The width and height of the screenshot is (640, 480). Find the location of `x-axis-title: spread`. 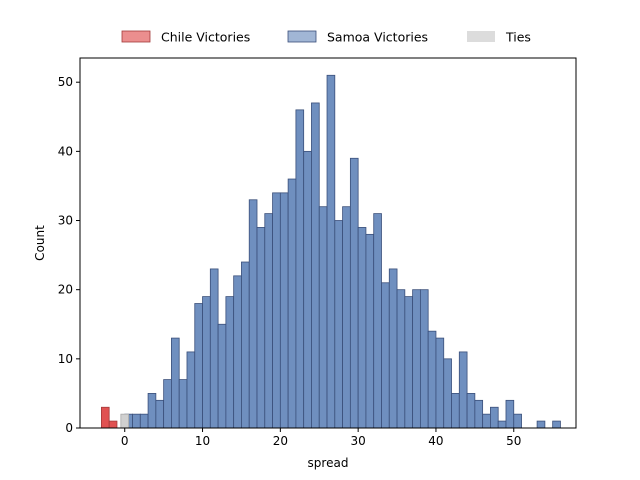

x-axis-title: spread is located at coordinates (328, 463).